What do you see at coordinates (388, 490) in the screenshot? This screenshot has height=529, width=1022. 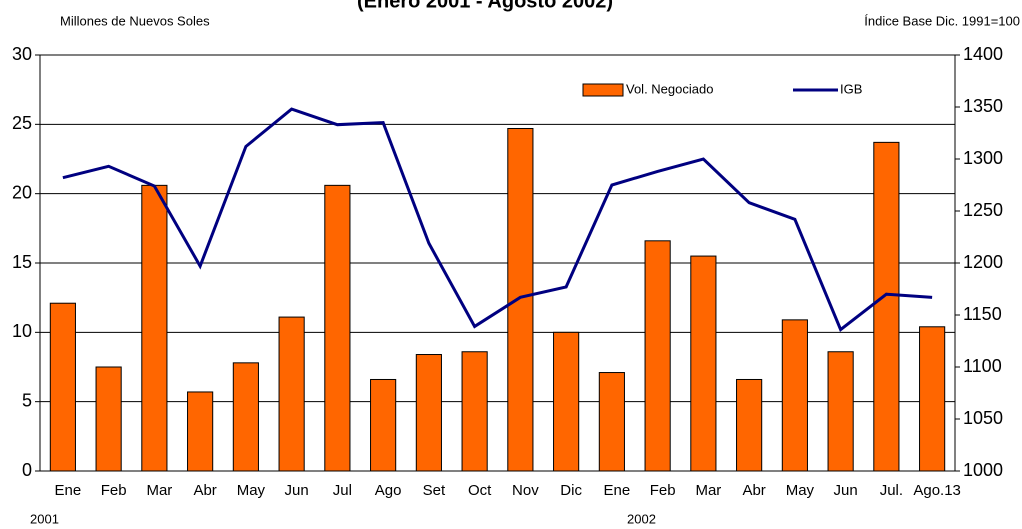 I see `x-tick-label: Ago` at bounding box center [388, 490].